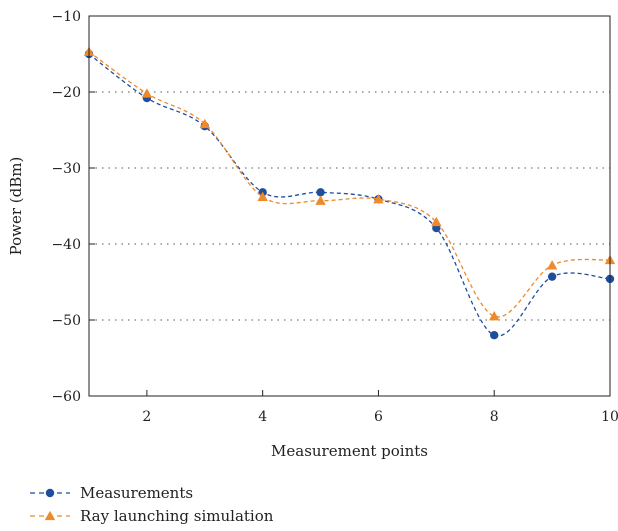 The height and width of the screenshot is (531, 618). What do you see at coordinates (146, 417) in the screenshot?
I see `x-tick-label: 2` at bounding box center [146, 417].